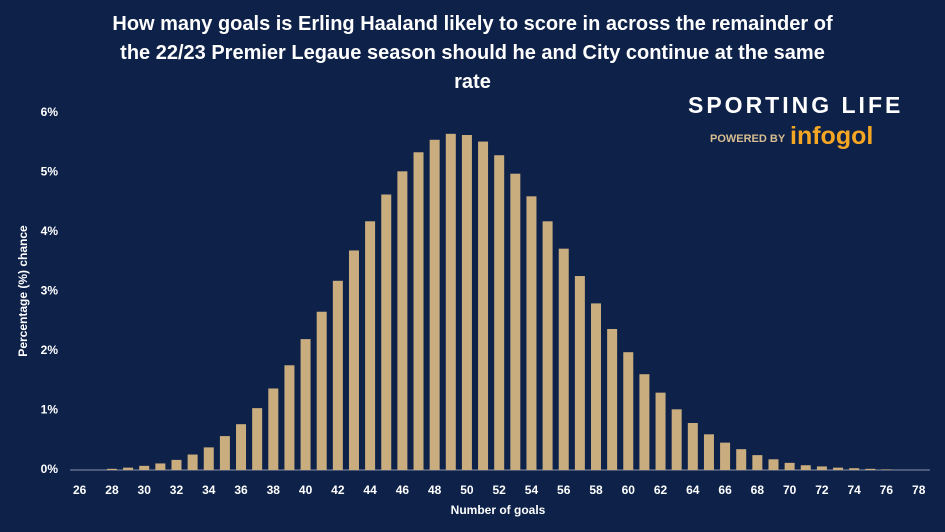  What do you see at coordinates (50, 231) in the screenshot?
I see `y-tick-label: 4%` at bounding box center [50, 231].